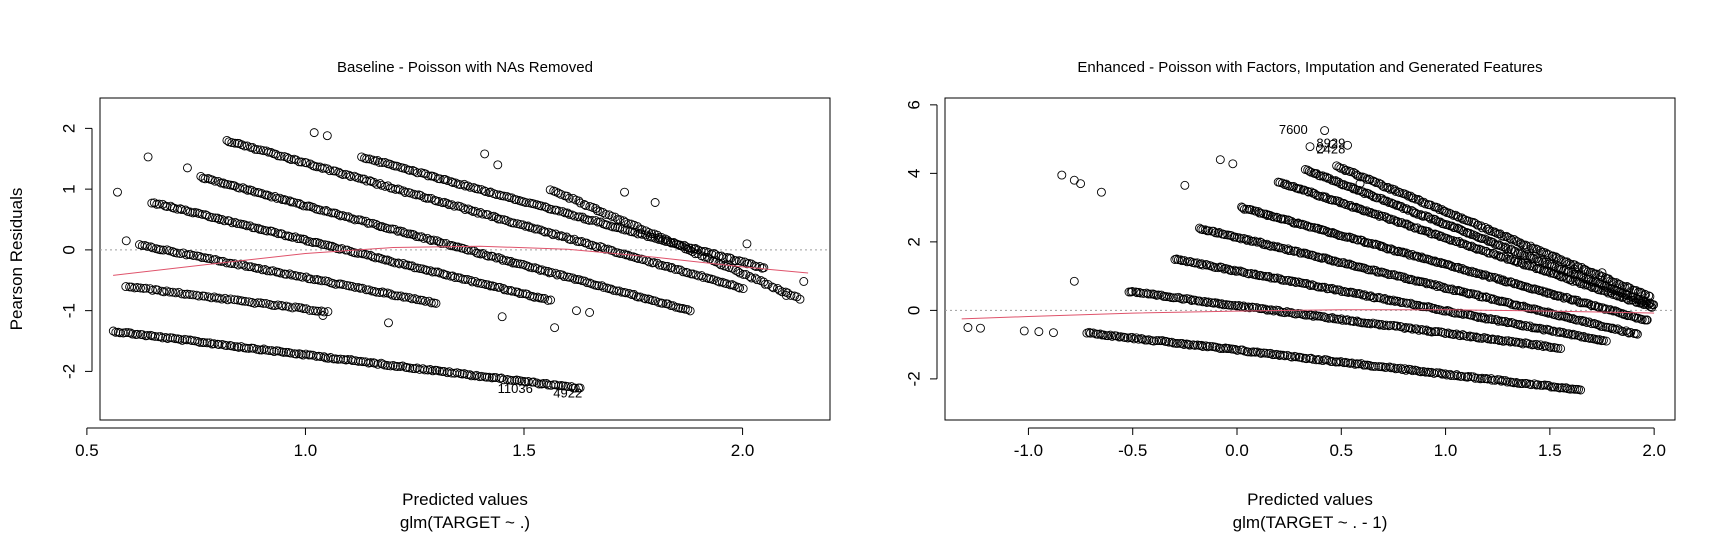 This screenshot has height=545, width=1717. What do you see at coordinates (68, 371) in the screenshot?
I see `y-tick-label: -2` at bounding box center [68, 371].